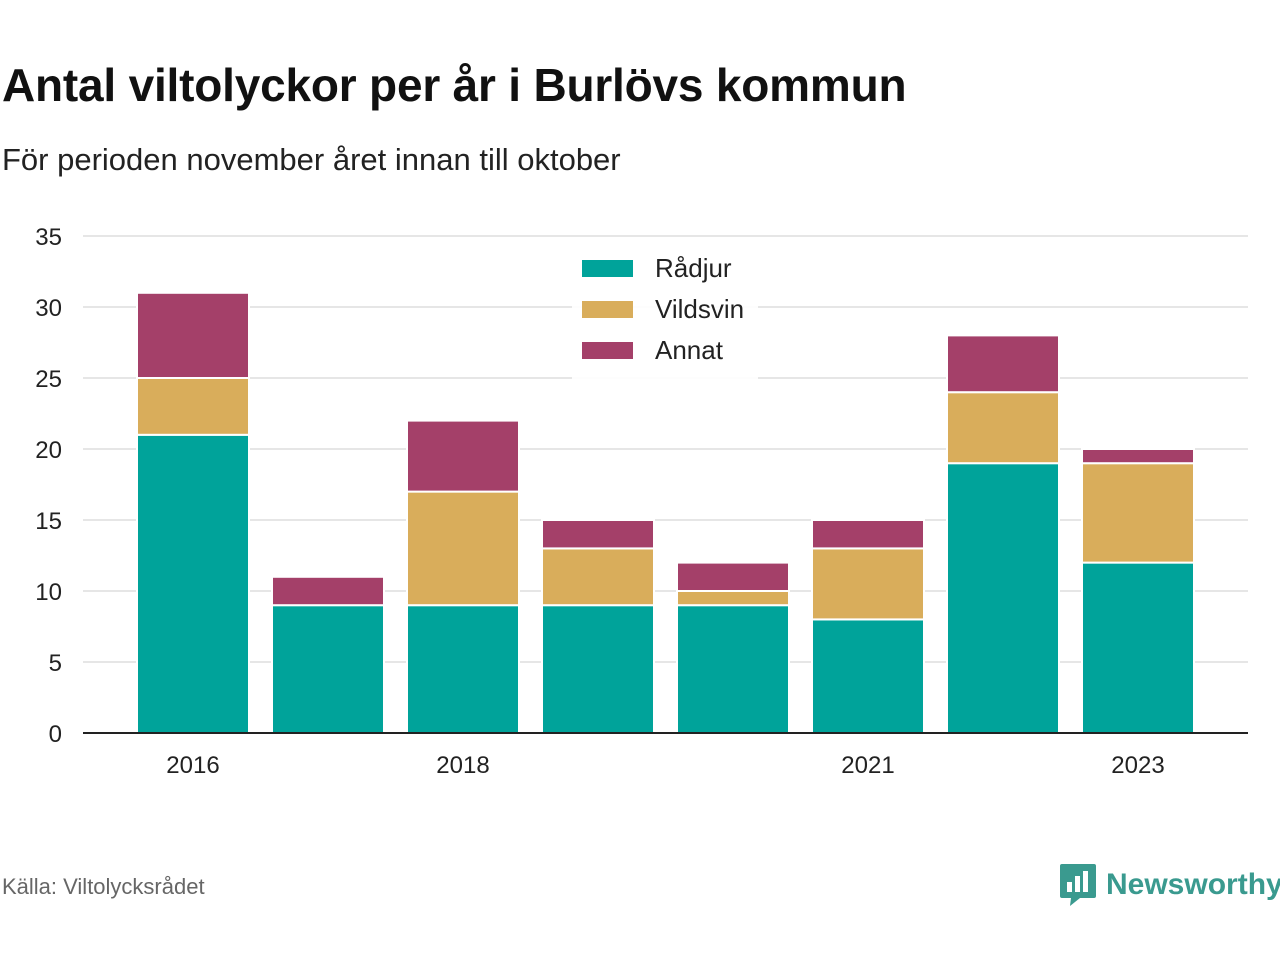  I want to click on legend-label: Rådjur, so click(693, 268).